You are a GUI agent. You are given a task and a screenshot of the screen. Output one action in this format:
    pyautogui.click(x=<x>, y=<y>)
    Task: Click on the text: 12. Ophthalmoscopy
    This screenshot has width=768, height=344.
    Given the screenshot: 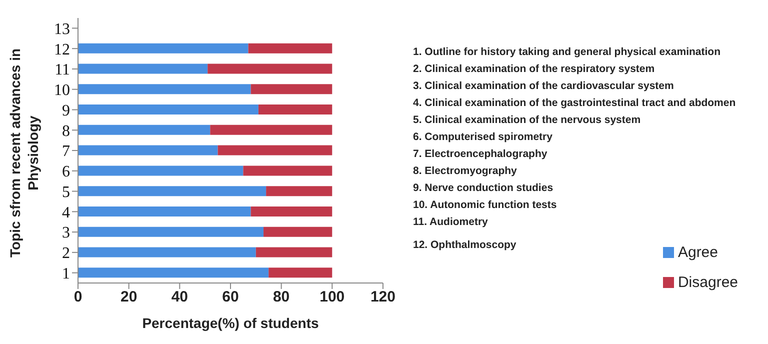 What is the action you would take?
    pyautogui.click(x=464, y=245)
    